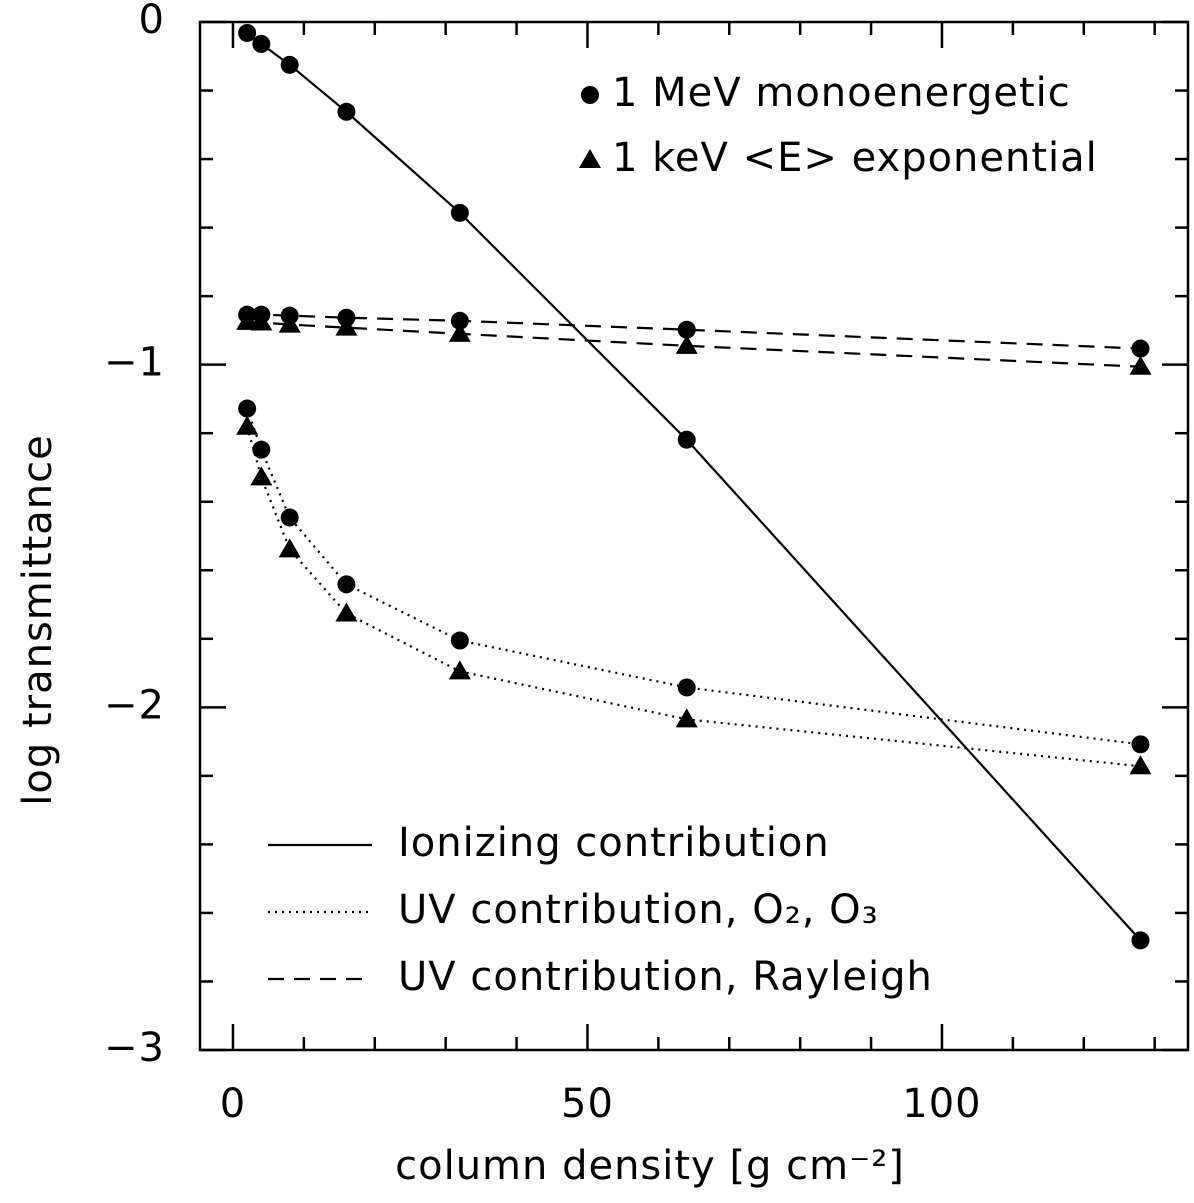 The height and width of the screenshot is (1203, 1194). What do you see at coordinates (614, 843) in the screenshot?
I see `legend-label: Ionizing contribution` at bounding box center [614, 843].